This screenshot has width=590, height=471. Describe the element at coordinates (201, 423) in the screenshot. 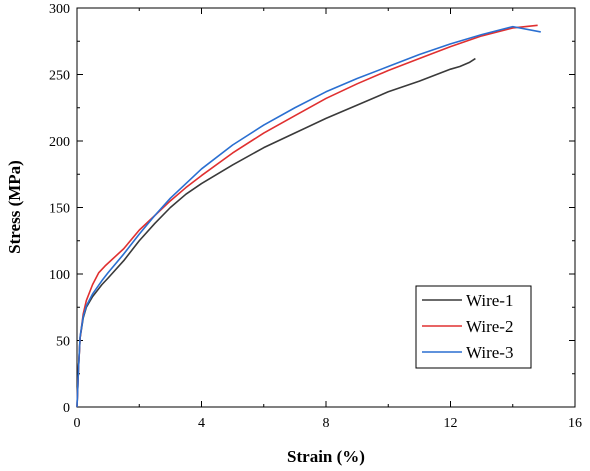

I see `x-tick-label: 4` at that location.